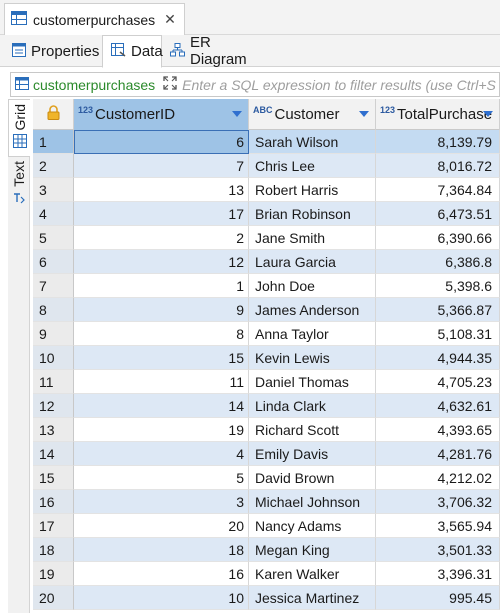  What do you see at coordinates (53, 214) in the screenshot?
I see `row-number: 4` at bounding box center [53, 214].